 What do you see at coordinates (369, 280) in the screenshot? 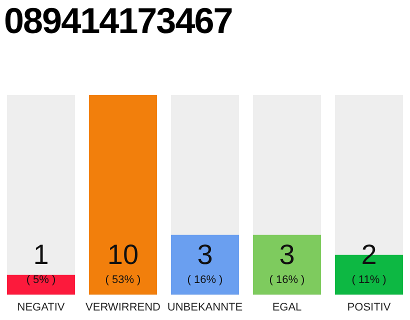
I see `annotation: ( 11% )` at bounding box center [369, 280].